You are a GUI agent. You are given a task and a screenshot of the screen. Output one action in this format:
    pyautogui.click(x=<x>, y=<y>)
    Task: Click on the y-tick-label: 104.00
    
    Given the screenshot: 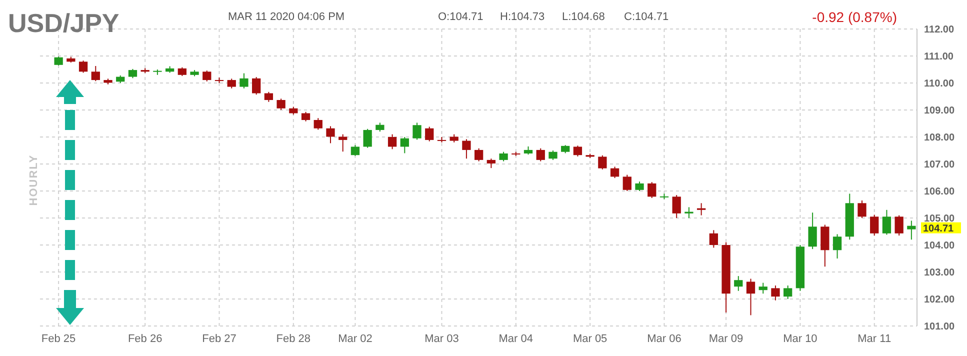 What is the action you would take?
    pyautogui.click(x=940, y=246)
    